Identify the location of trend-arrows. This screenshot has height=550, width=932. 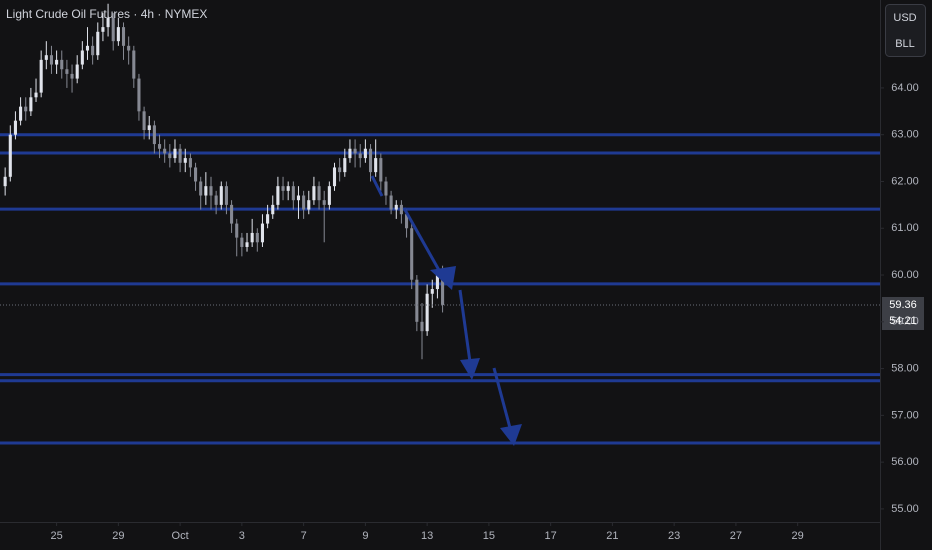
(446, 310).